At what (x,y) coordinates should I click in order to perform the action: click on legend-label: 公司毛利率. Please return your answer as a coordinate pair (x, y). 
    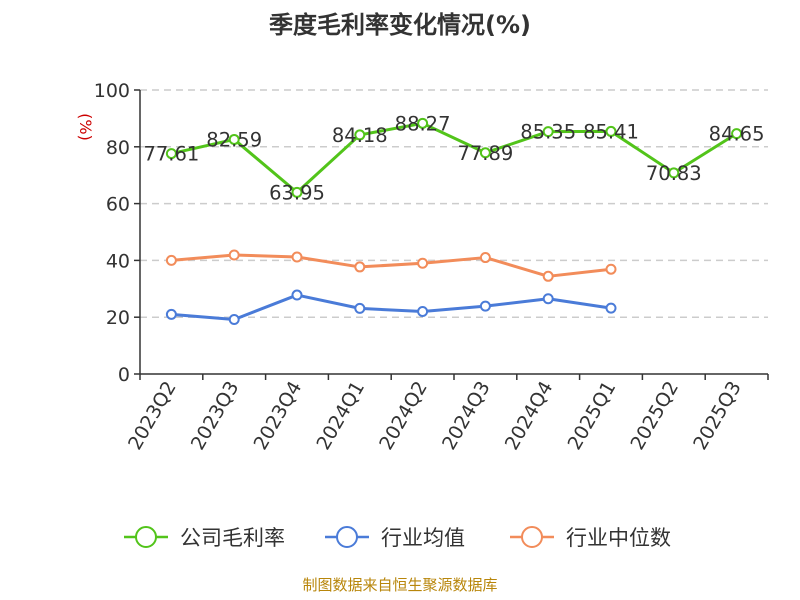
    Looking at the image, I should click on (232, 538).